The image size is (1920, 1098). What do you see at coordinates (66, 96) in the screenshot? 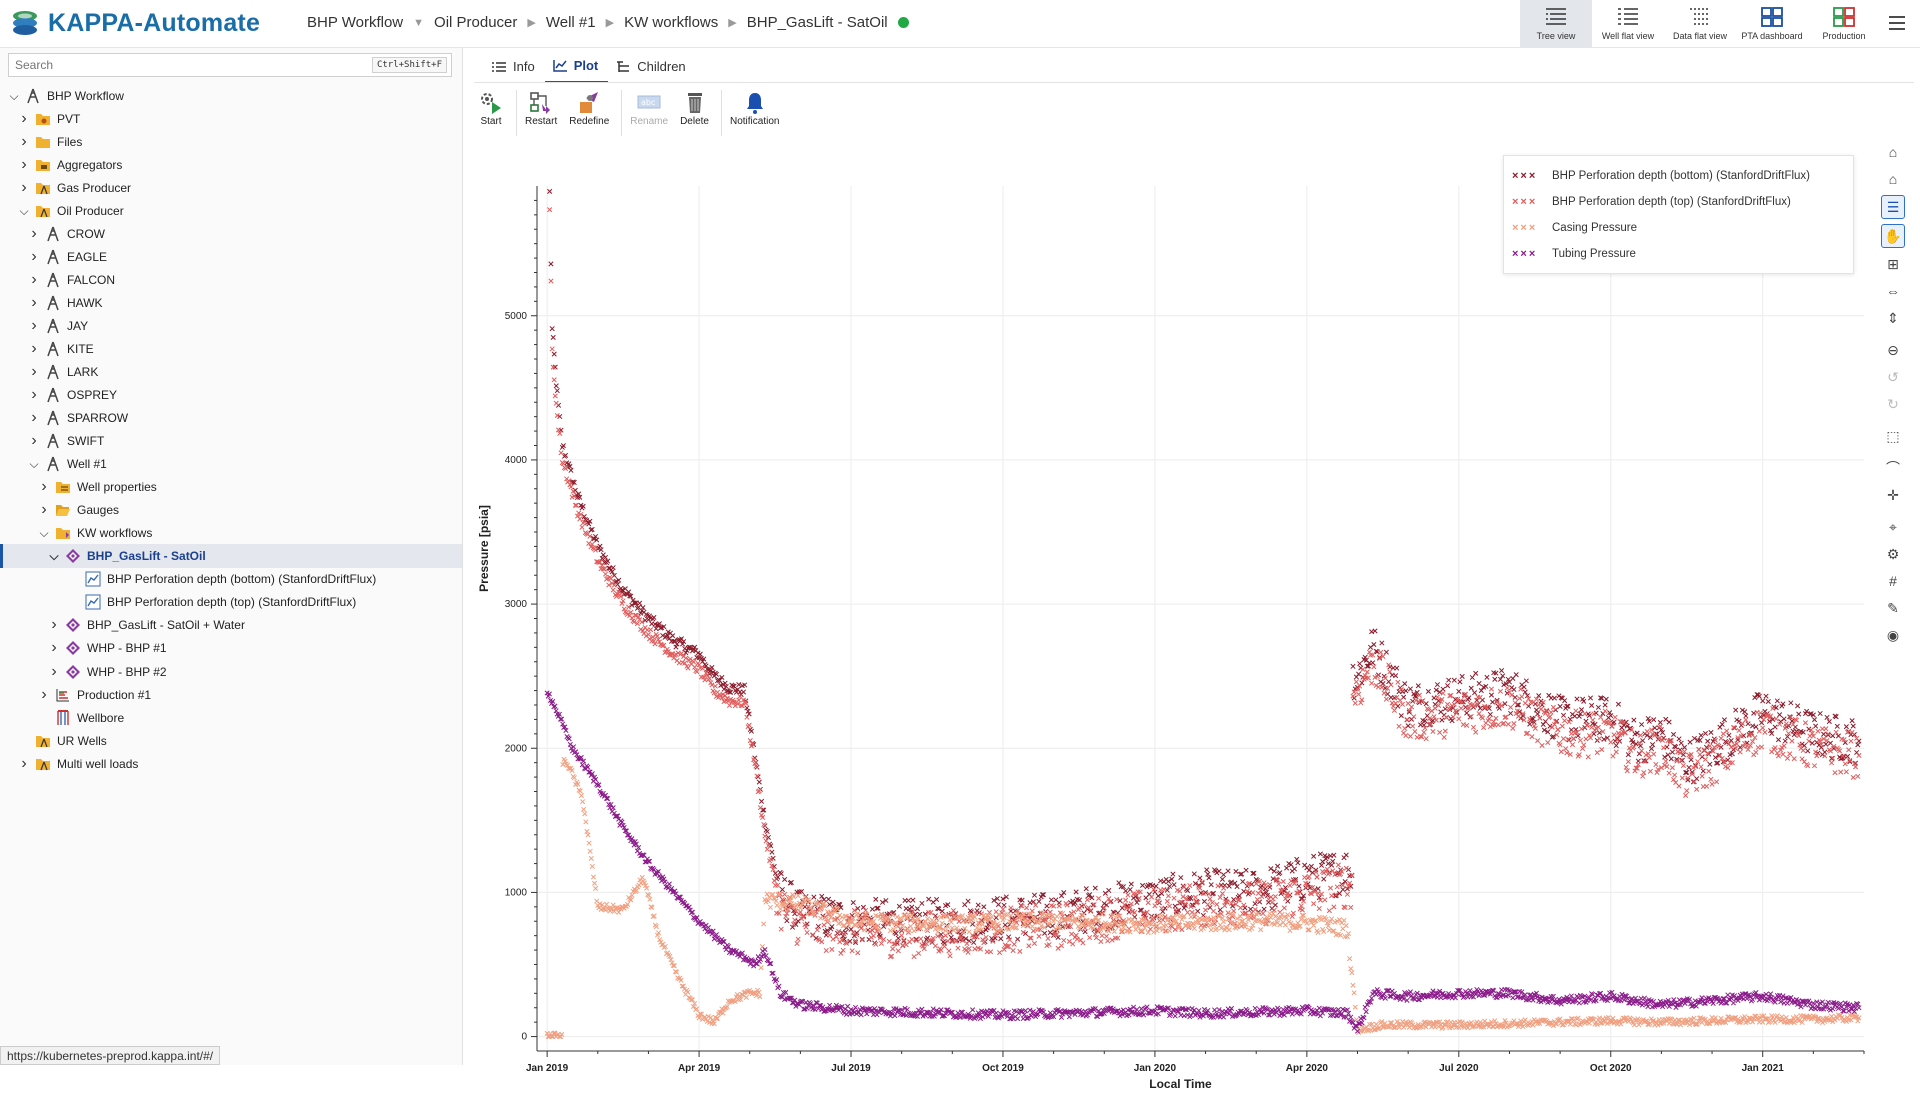
I see `tree-item: ⌵BHP Workflow` at bounding box center [66, 96].